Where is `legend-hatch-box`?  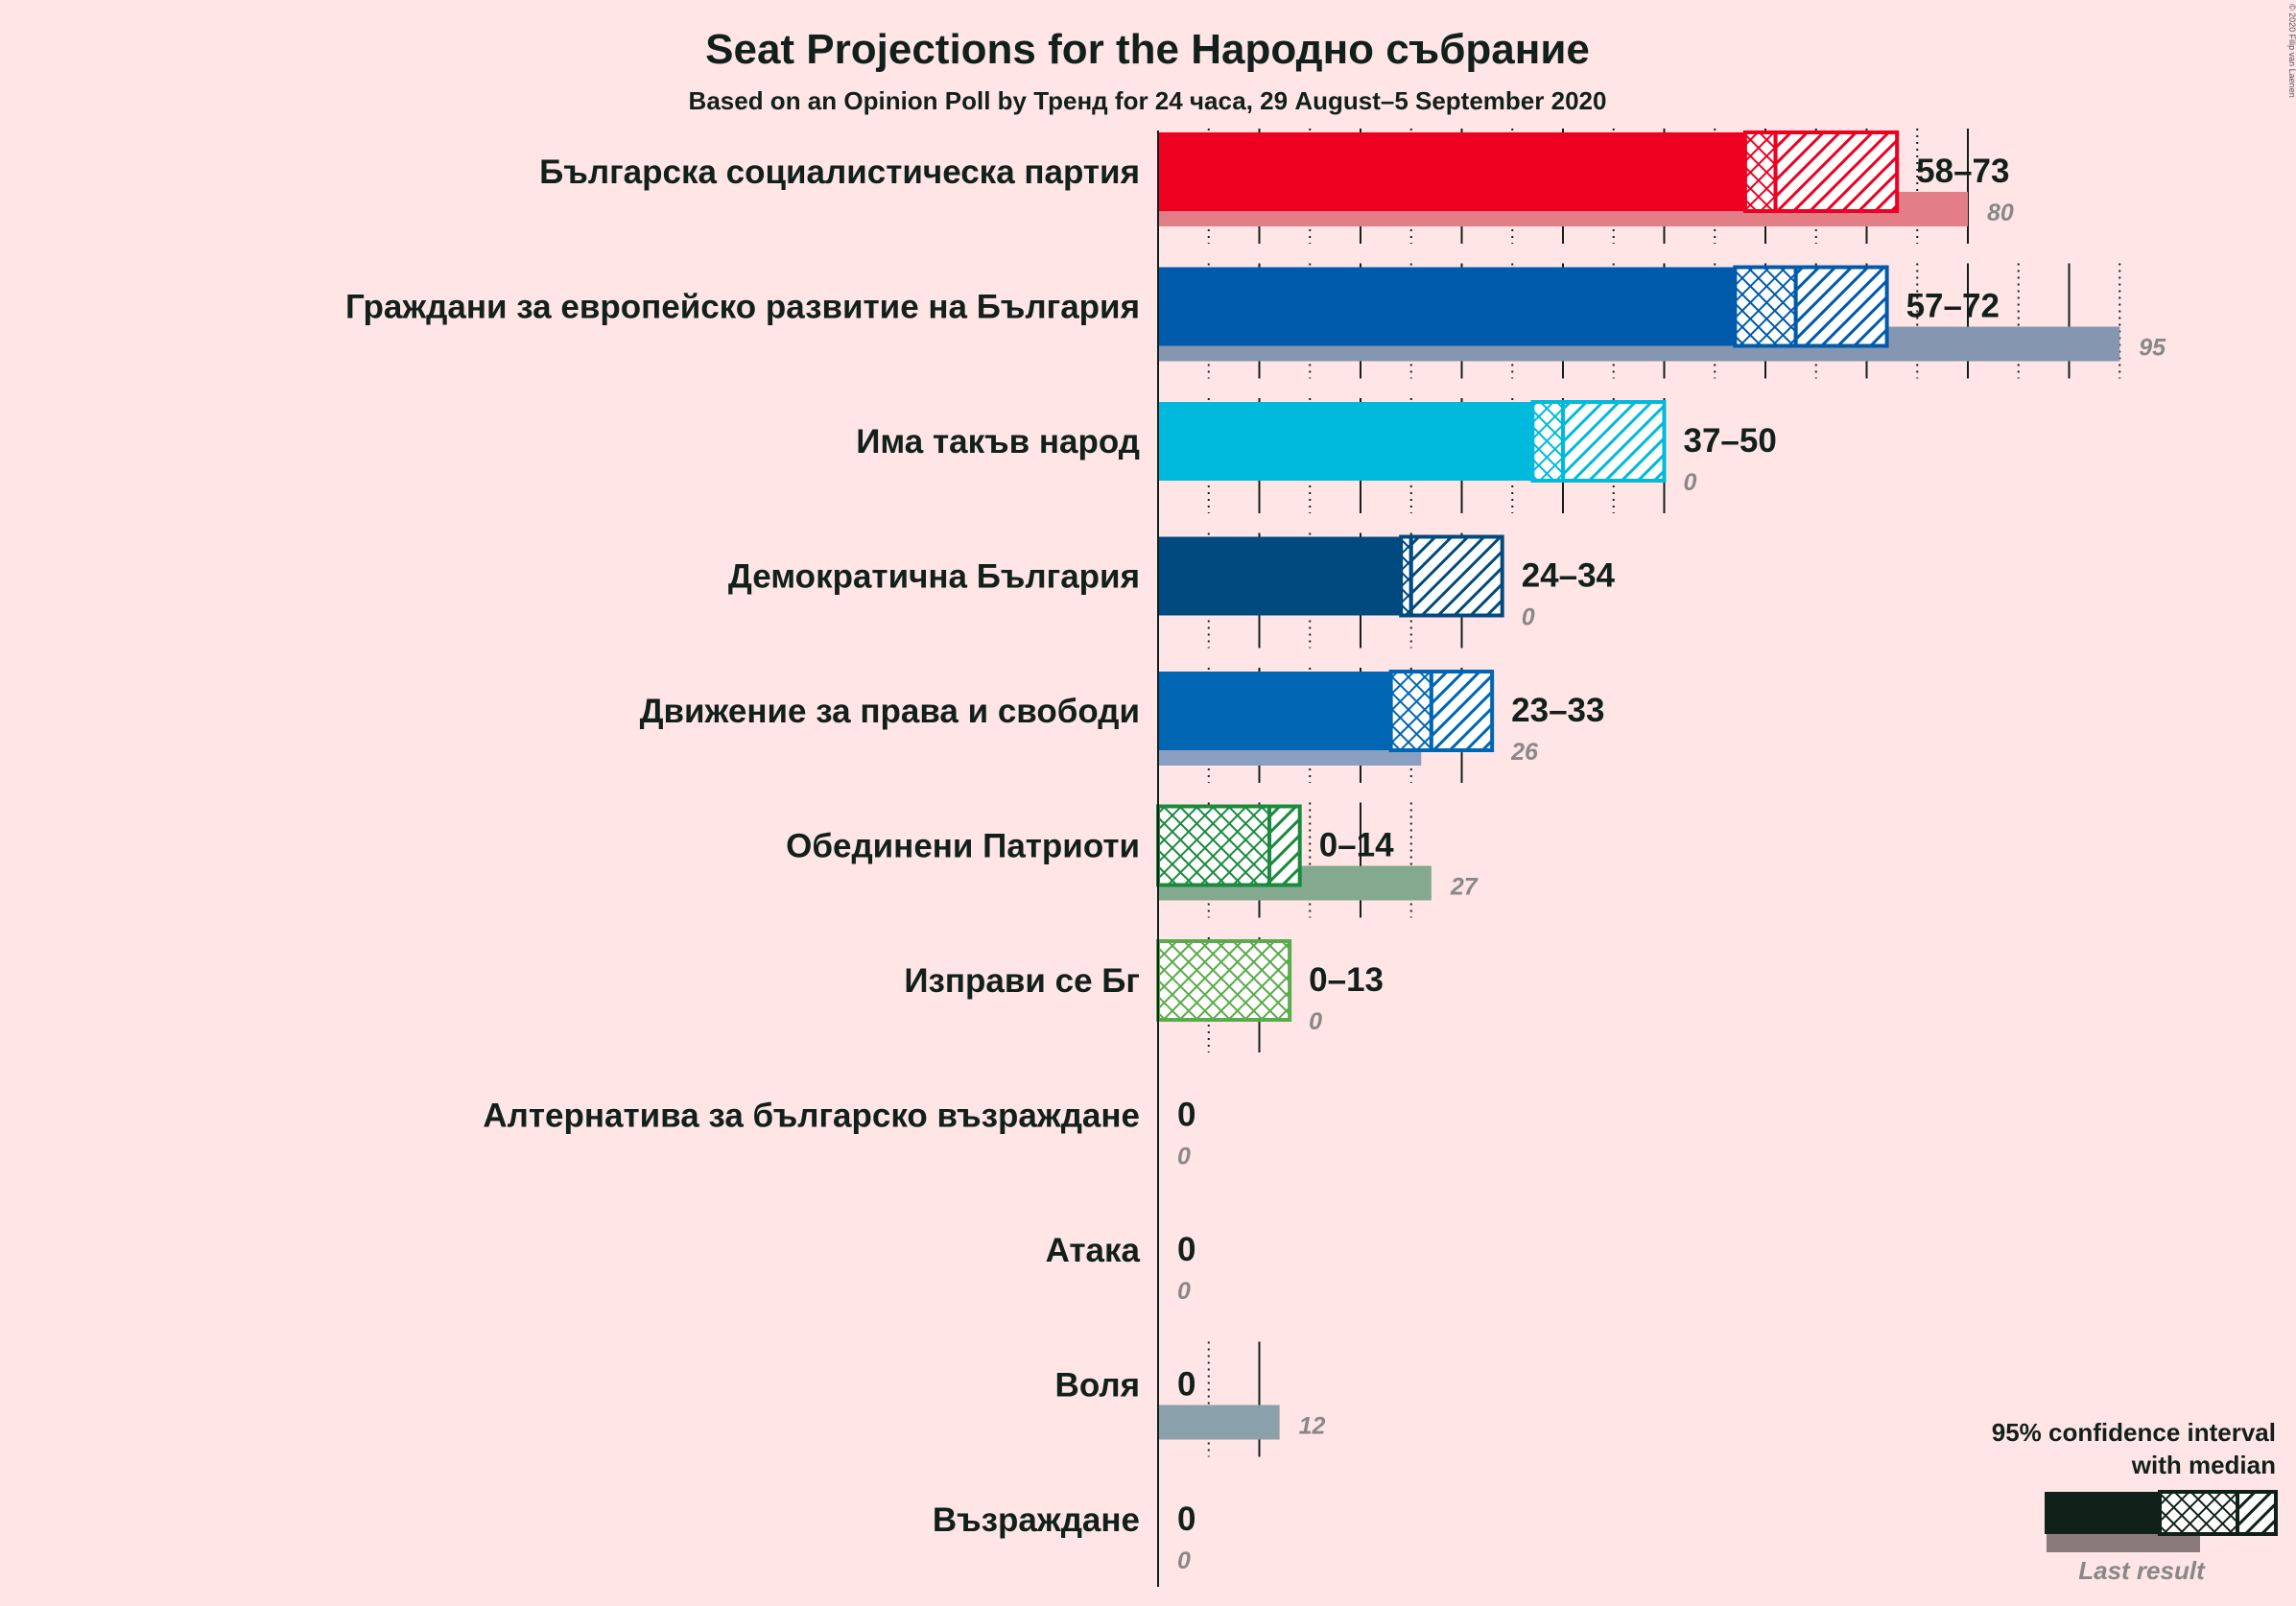
legend-hatch-box is located at coordinates (2257, 1513).